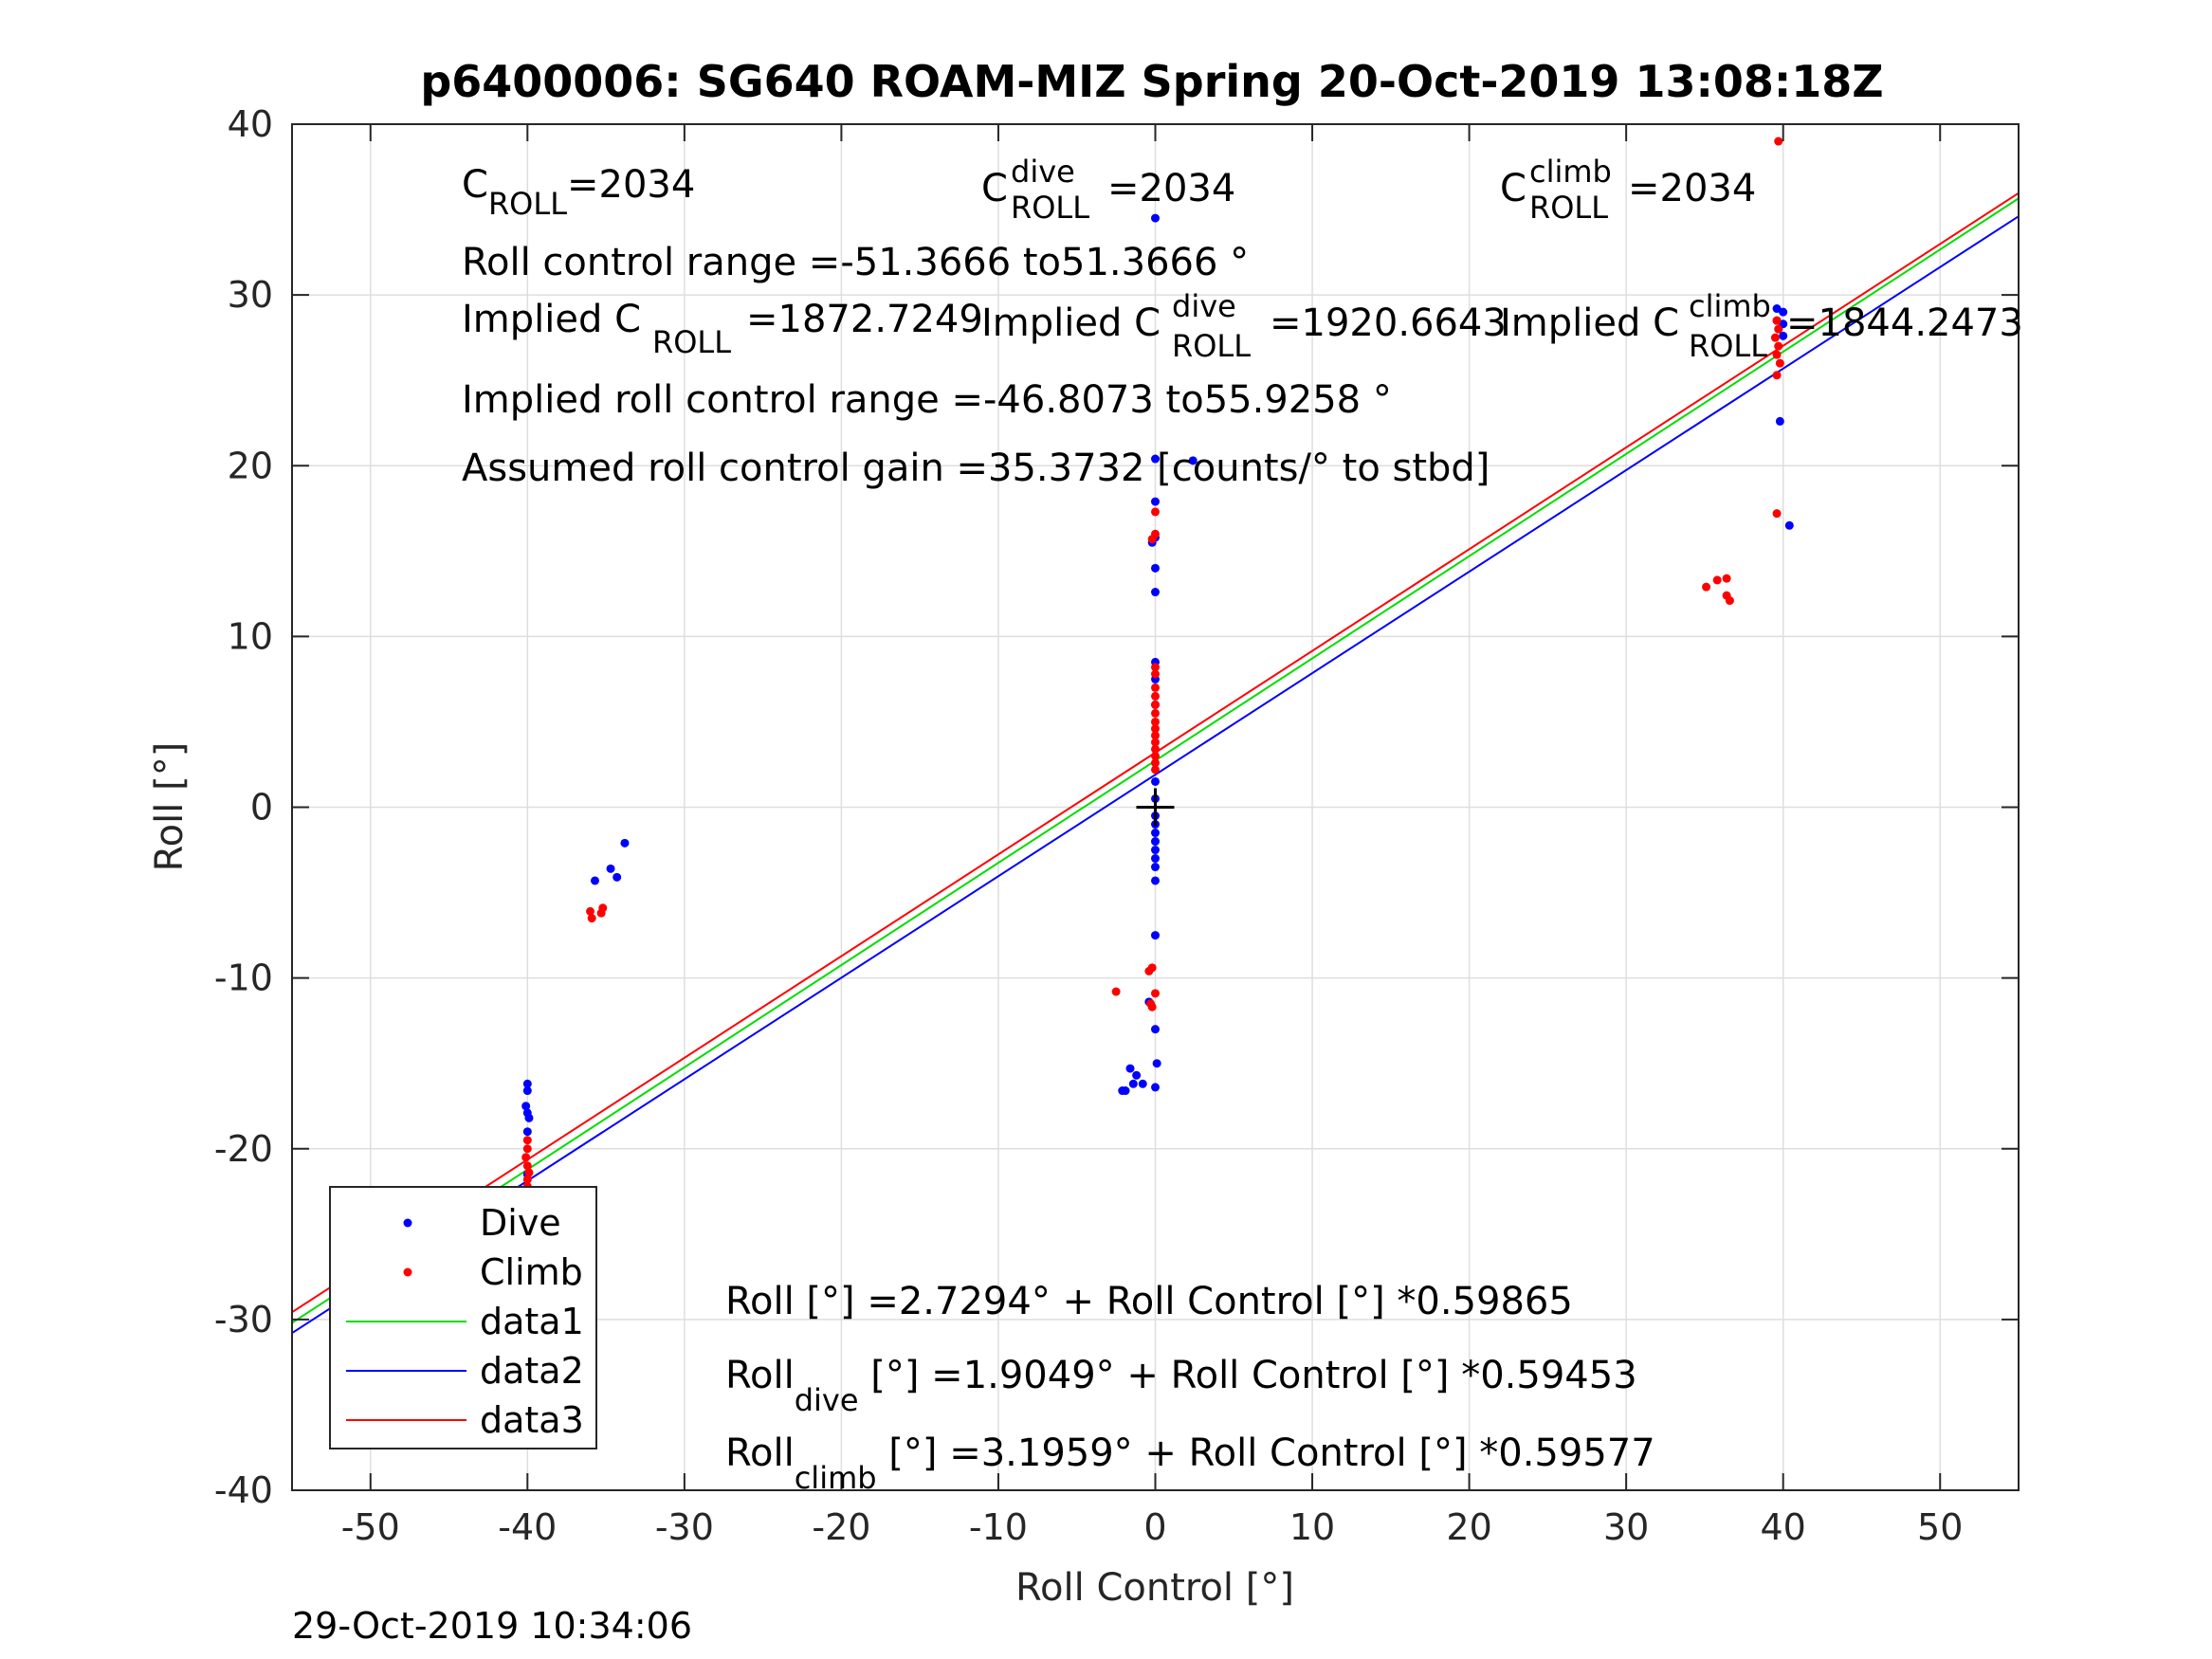 The image size is (2212, 1659). I want to click on x-tick-label: -40, so click(527, 1527).